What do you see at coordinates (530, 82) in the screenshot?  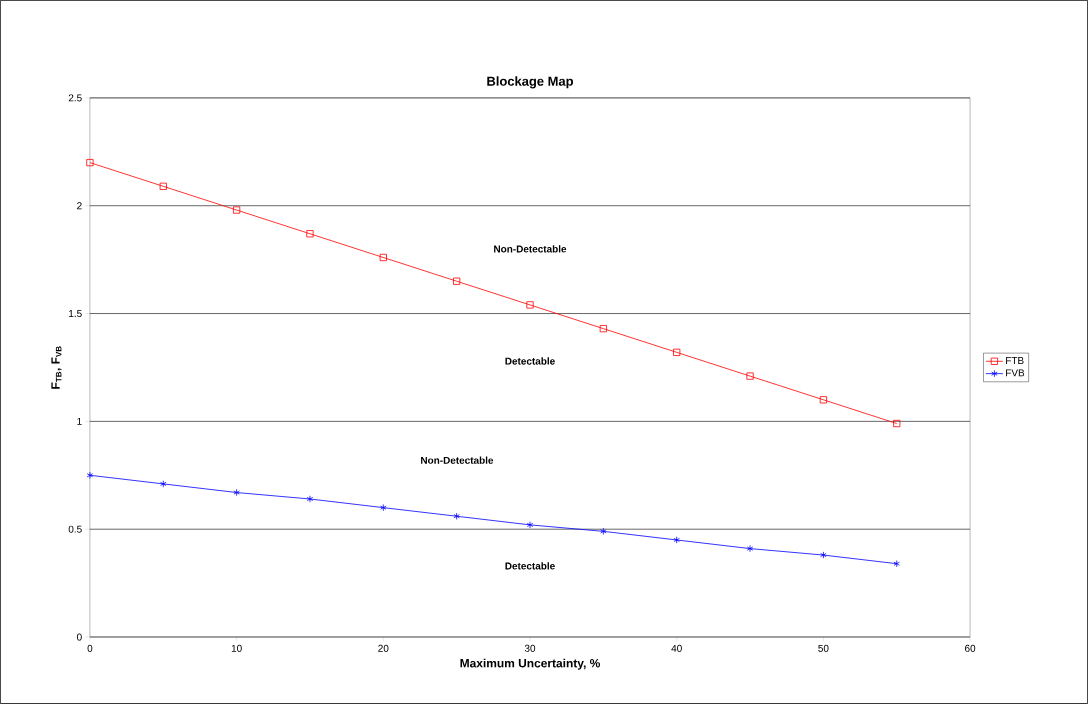 I see `chart-title: Blockage Map` at bounding box center [530, 82].